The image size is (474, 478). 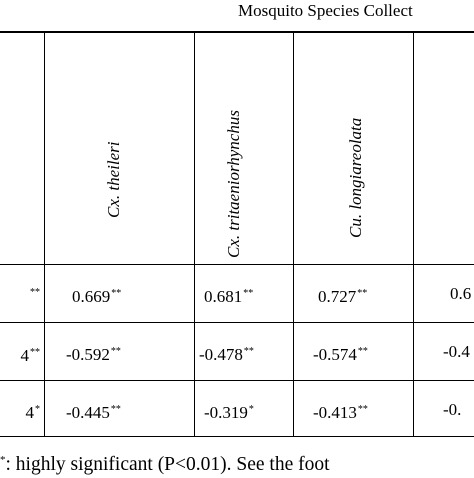 I want to click on row-1-left-cell: **, so click(x=34, y=294).